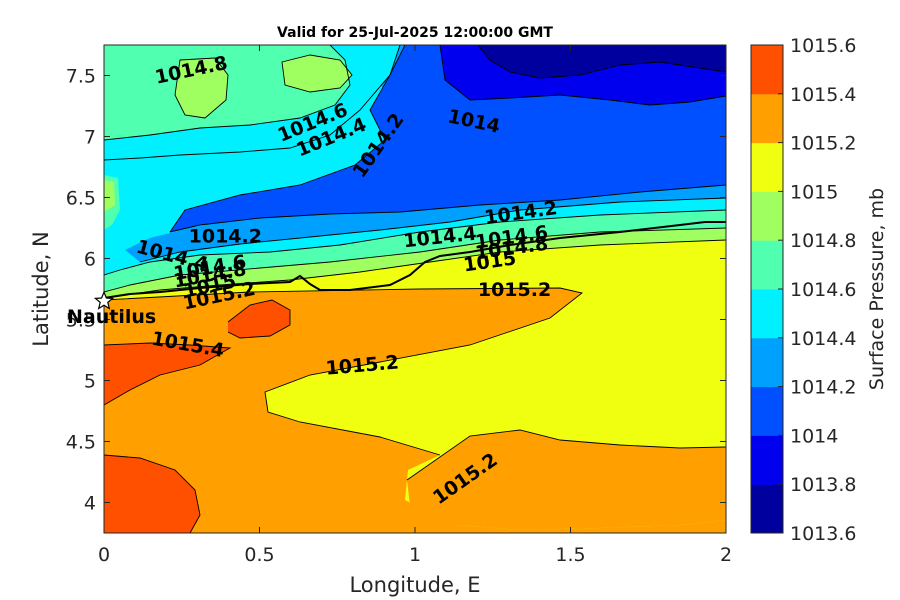 The width and height of the screenshot is (900, 600). Describe the element at coordinates (823, 485) in the screenshot. I see `colorbar-tick-label: 1013.8` at that location.